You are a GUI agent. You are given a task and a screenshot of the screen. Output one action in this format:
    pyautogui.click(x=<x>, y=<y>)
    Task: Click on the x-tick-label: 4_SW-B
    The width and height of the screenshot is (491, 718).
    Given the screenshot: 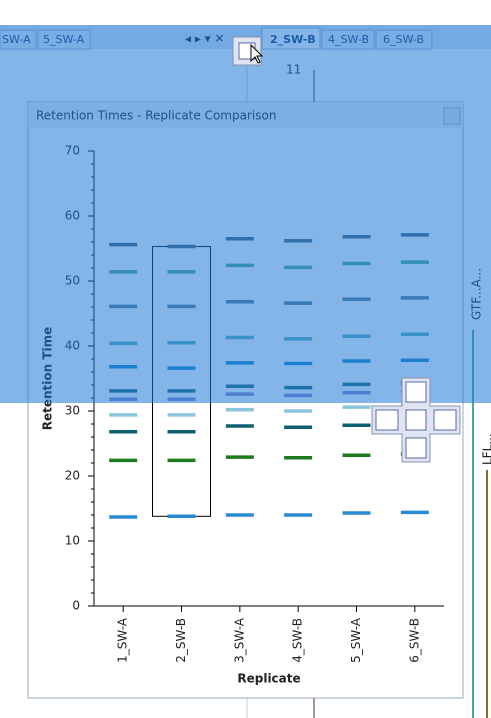 What is the action you would take?
    pyautogui.click(x=298, y=640)
    